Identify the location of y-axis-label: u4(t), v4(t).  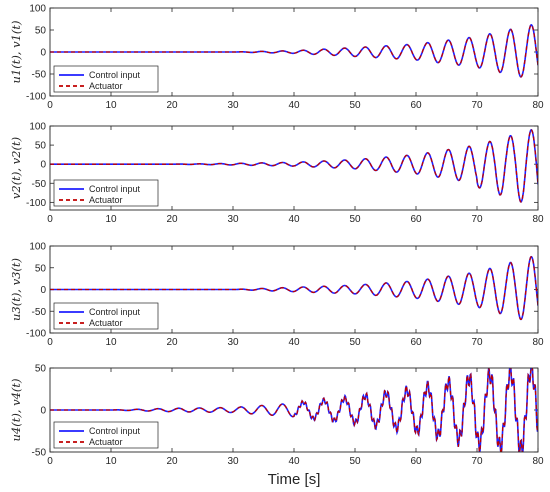
(16, 409).